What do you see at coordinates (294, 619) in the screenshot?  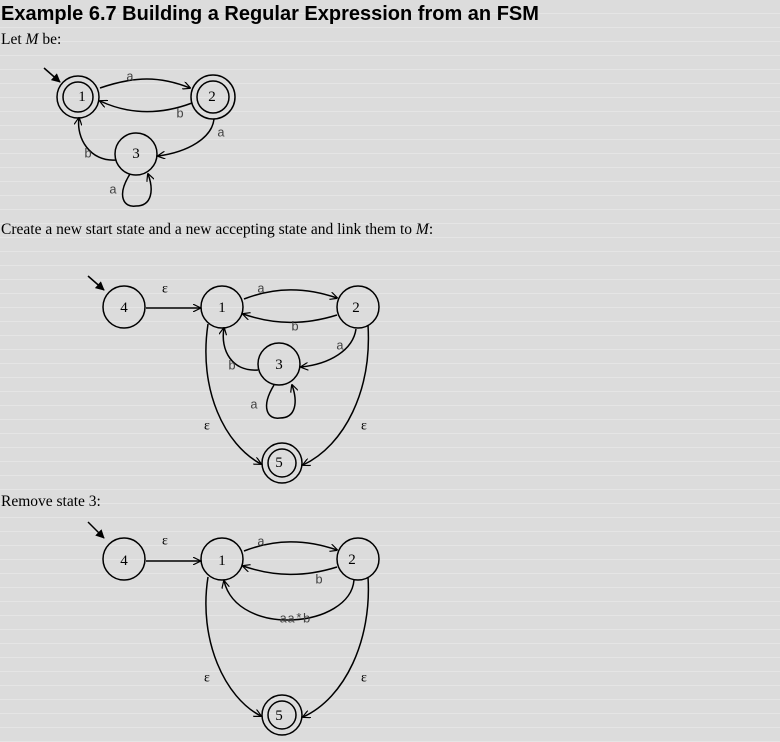 I see `svg-text: aa*b` at bounding box center [294, 619].